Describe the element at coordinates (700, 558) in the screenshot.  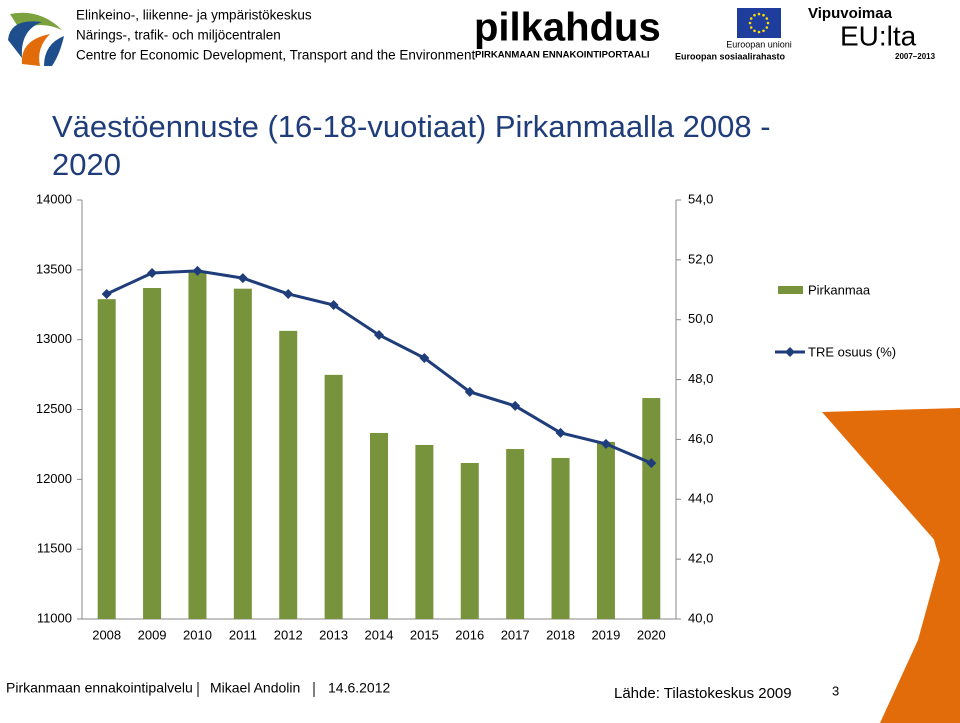
I see `y2-tick-label: 42,0` at that location.